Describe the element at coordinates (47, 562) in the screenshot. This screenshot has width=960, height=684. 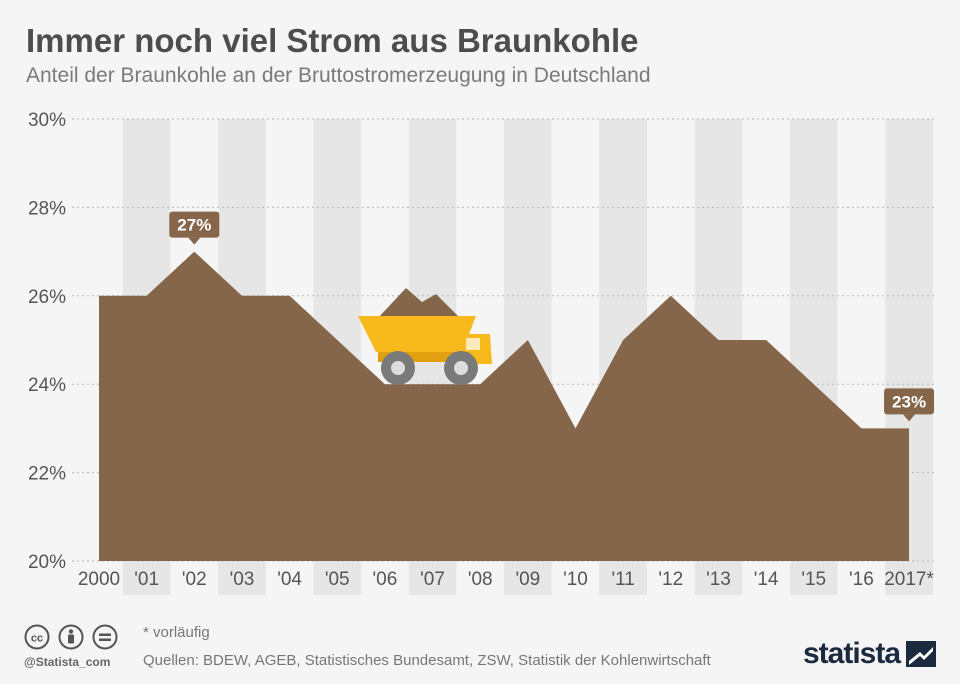
I see `y-tick-label: 20%` at that location.